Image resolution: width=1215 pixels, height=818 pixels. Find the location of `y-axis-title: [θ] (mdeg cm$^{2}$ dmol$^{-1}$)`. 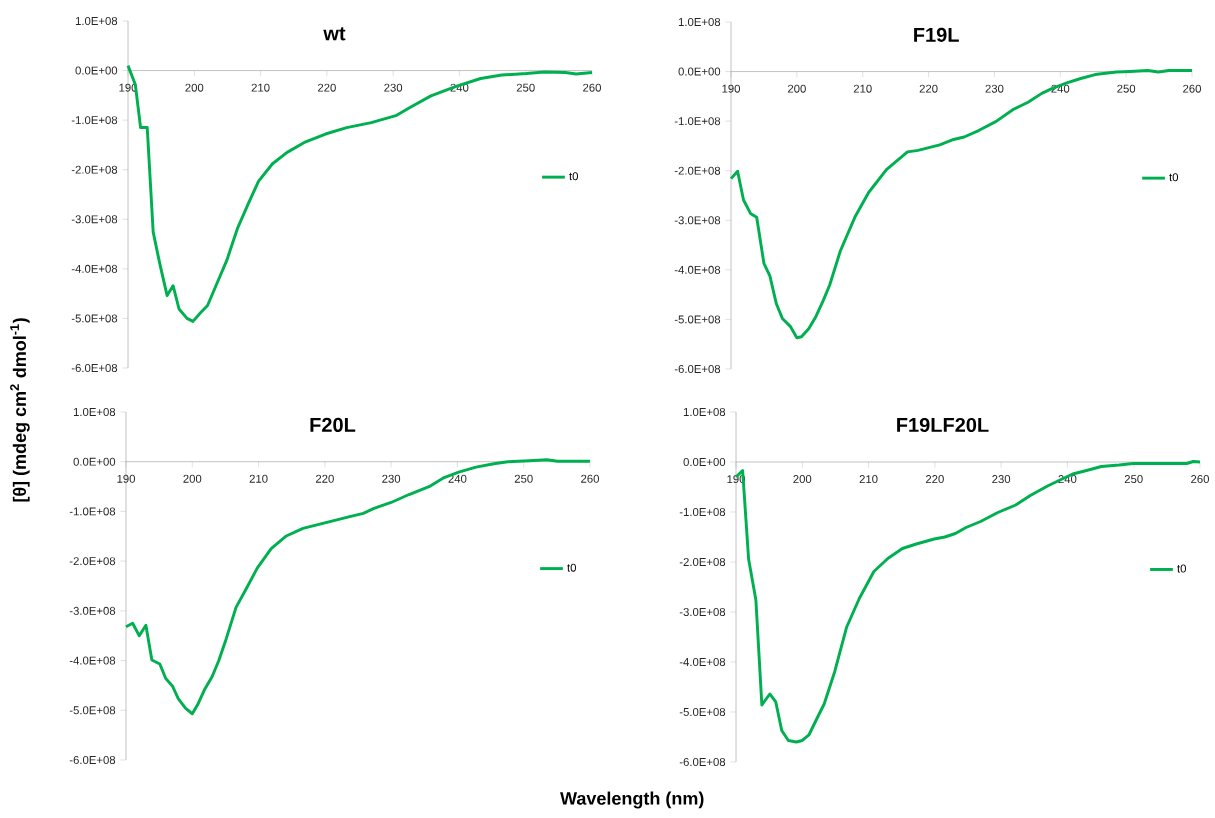

y-axis-title: [θ] (mdeg cm$^{2}$ dmol$^{-1}$) is located at coordinates (20, 410).